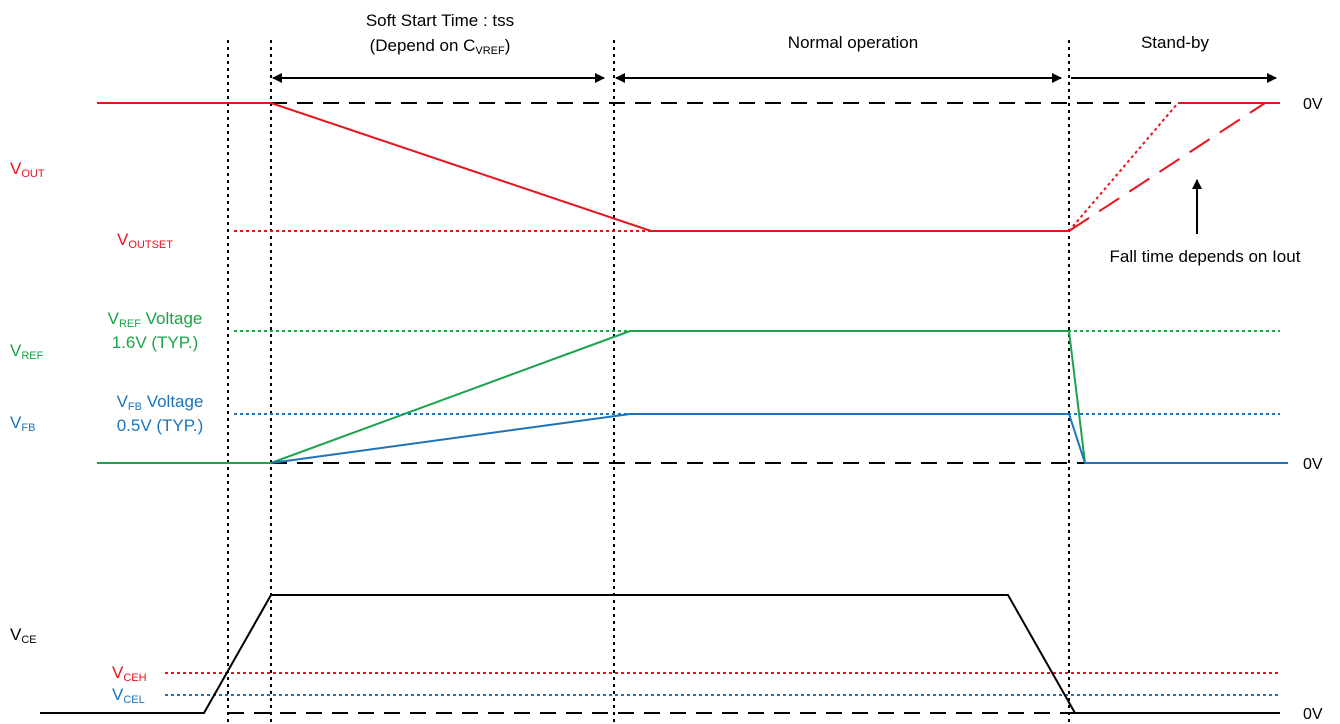 The width and height of the screenshot is (1340, 724). I want to click on vfb-voltage-value: 0.5V (TYP.), so click(160, 425).